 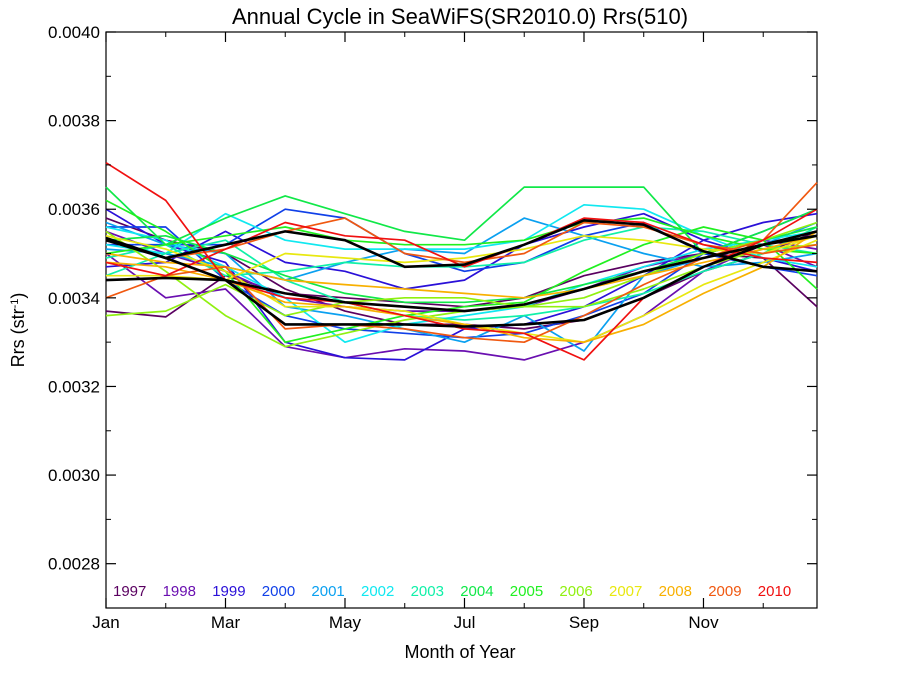 What do you see at coordinates (703, 622) in the screenshot?
I see `x-tick-label: Nov` at bounding box center [703, 622].